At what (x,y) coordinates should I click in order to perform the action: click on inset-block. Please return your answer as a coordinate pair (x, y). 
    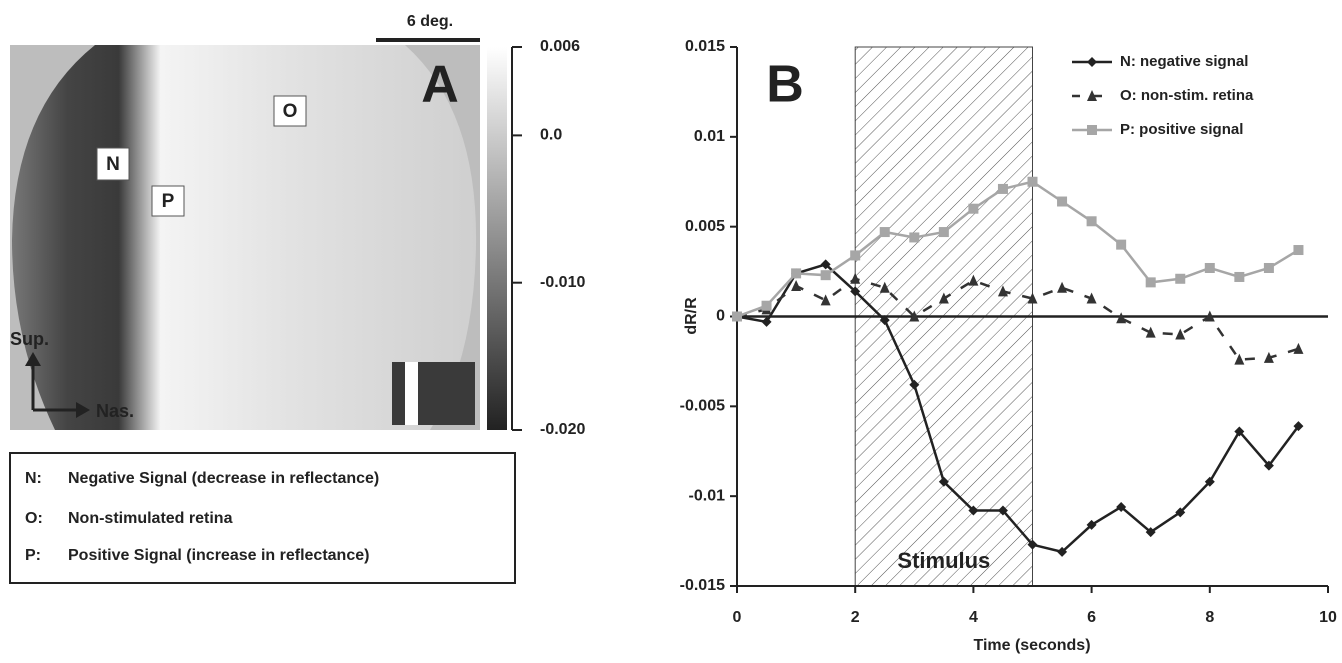
    Looking at the image, I should click on (433, 393).